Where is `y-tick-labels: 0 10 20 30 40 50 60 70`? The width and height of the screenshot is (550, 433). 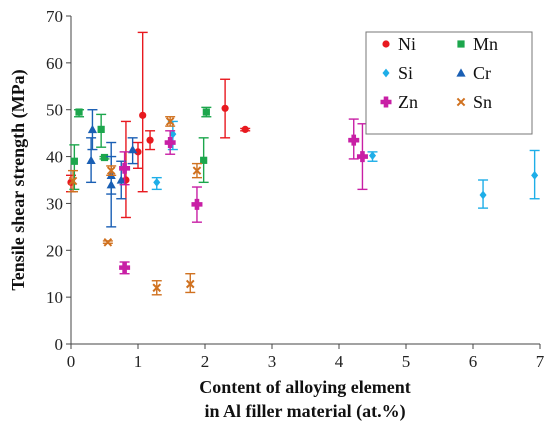
y-tick-labels: 0 10 20 30 40 50 60 70 is located at coordinates (58, 180).